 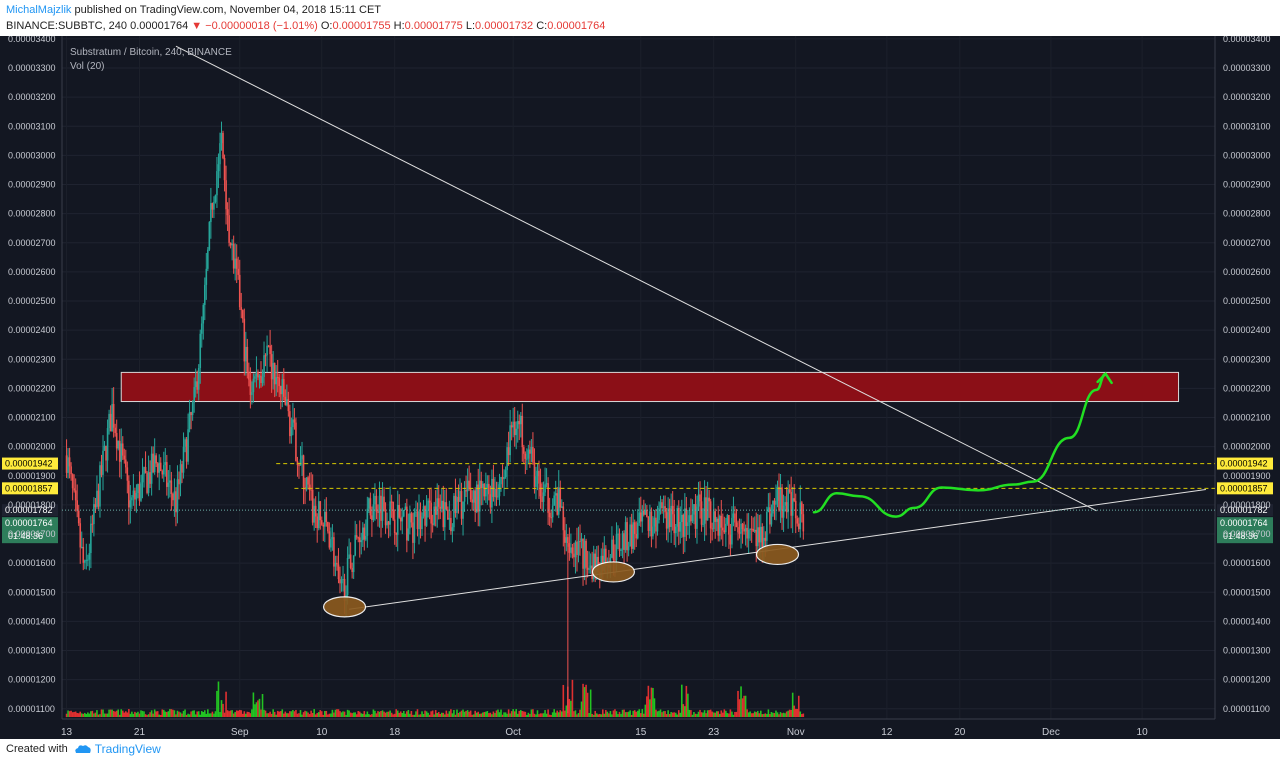 What do you see at coordinates (1247, 534) in the screenshot?
I see `y-tick-label-right: 0.00001700` at bounding box center [1247, 534].